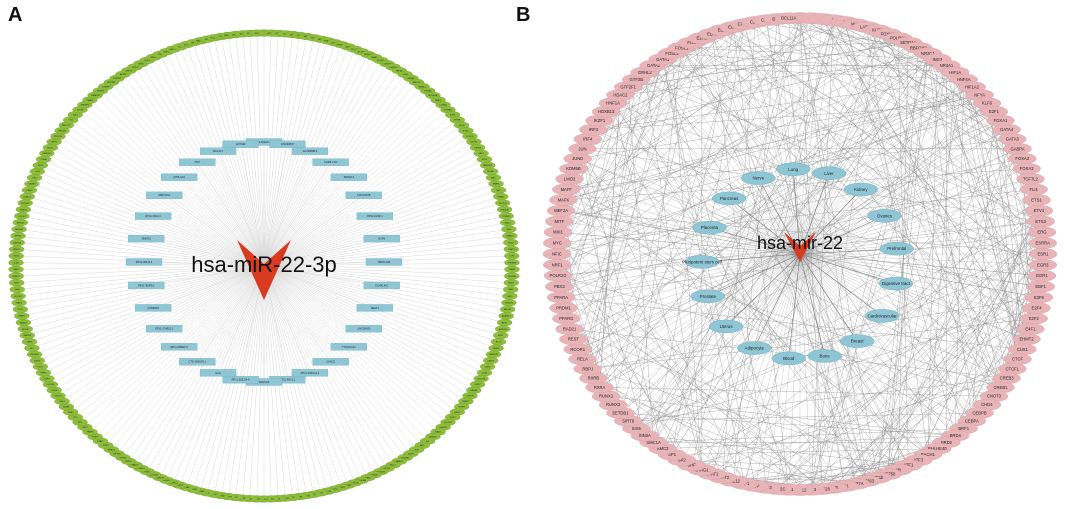 This screenshot has width=1065, height=509. What do you see at coordinates (888, 474) in the screenshot?
I see `transcription-factor-label: ZNF750` at bounding box center [888, 474].